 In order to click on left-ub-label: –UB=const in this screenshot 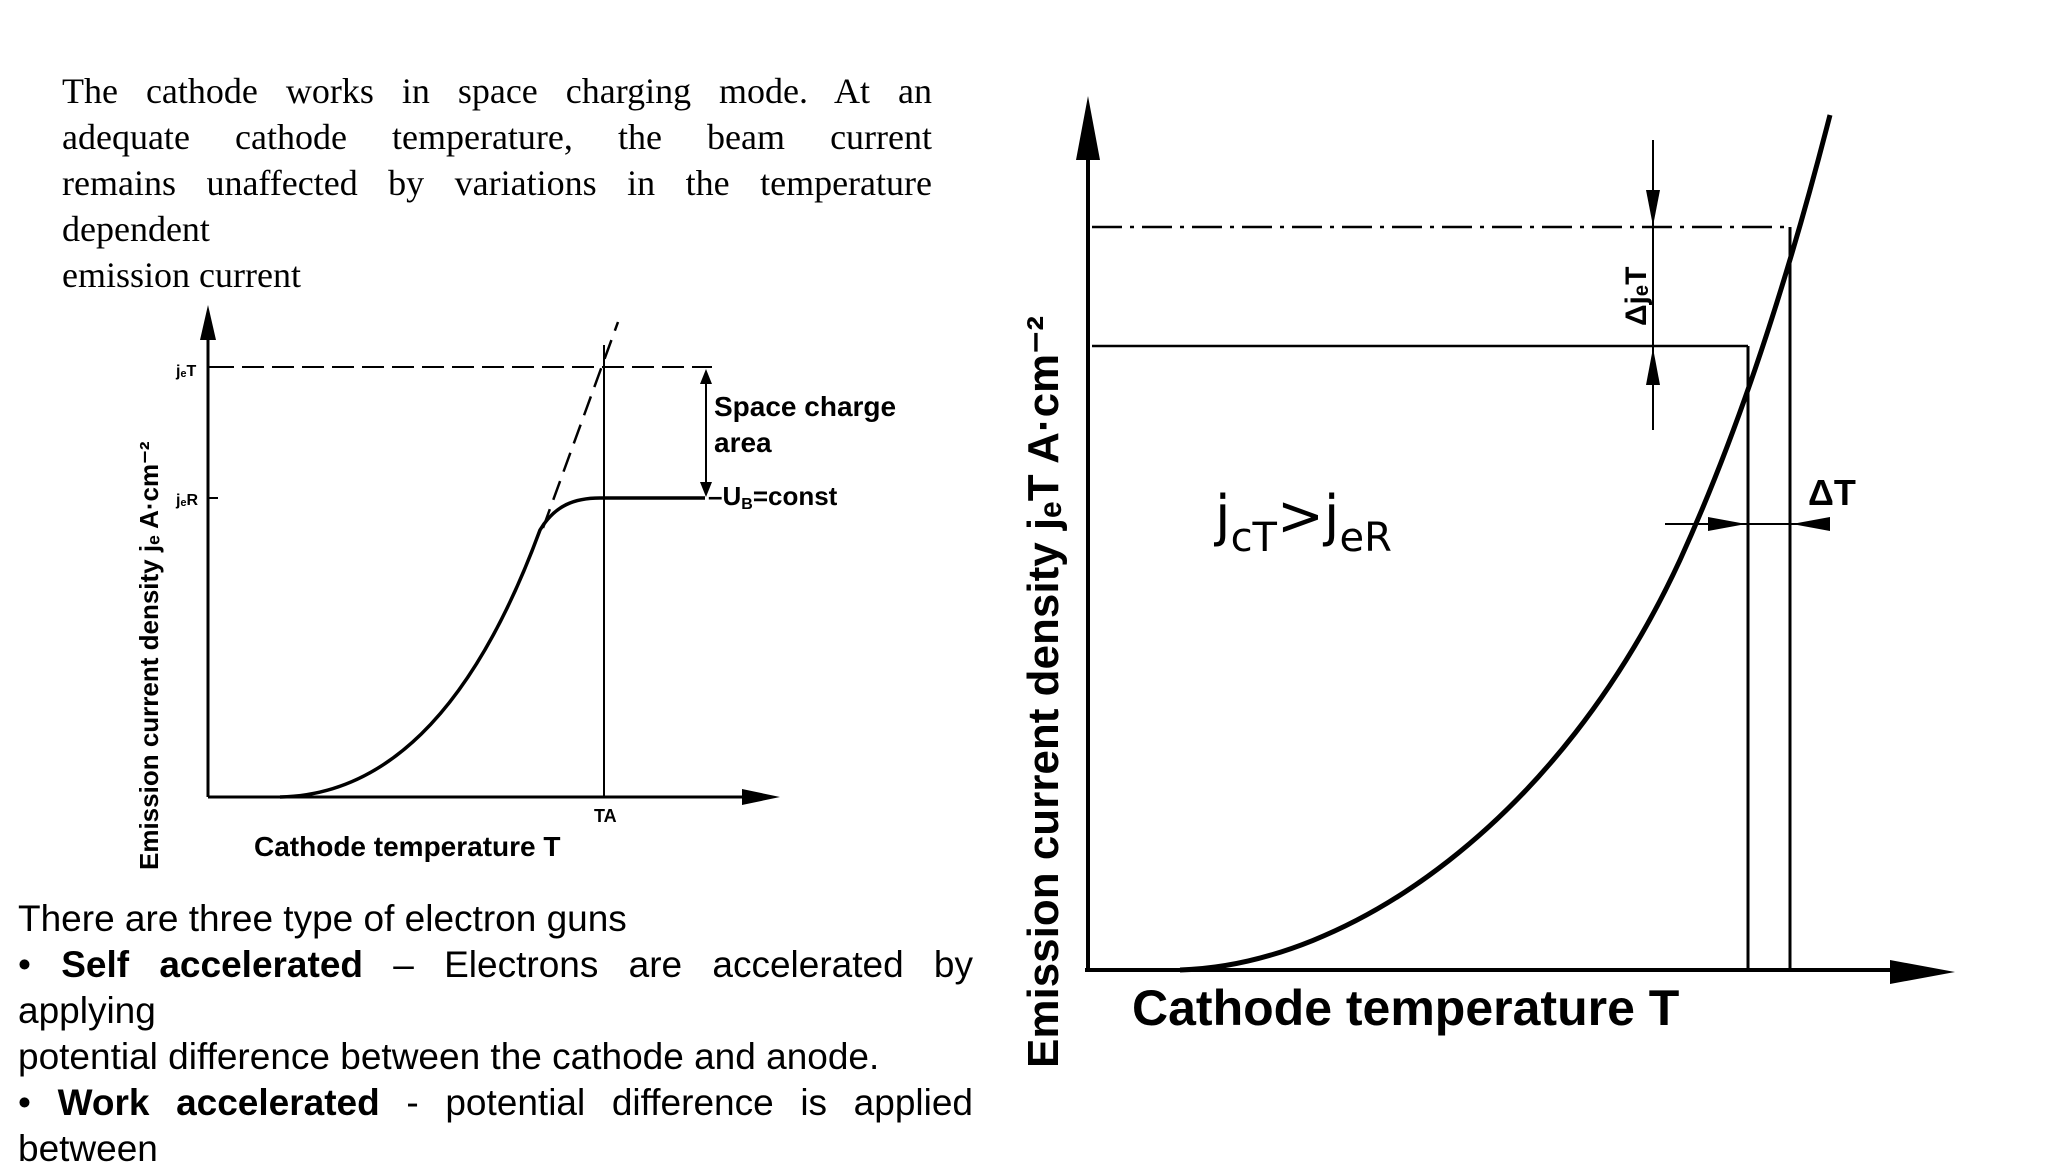, I will do `click(773, 497)`.